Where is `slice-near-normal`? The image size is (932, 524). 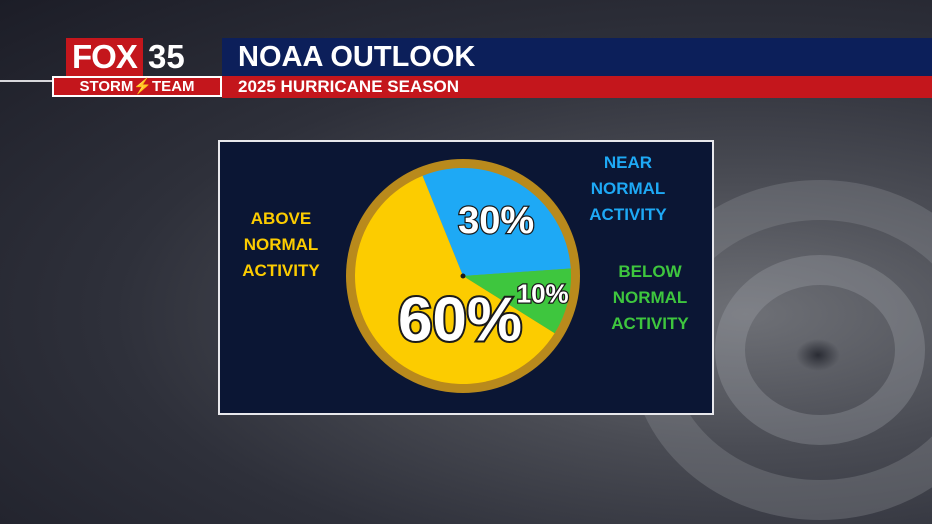 slice-near-normal is located at coordinates (496, 222).